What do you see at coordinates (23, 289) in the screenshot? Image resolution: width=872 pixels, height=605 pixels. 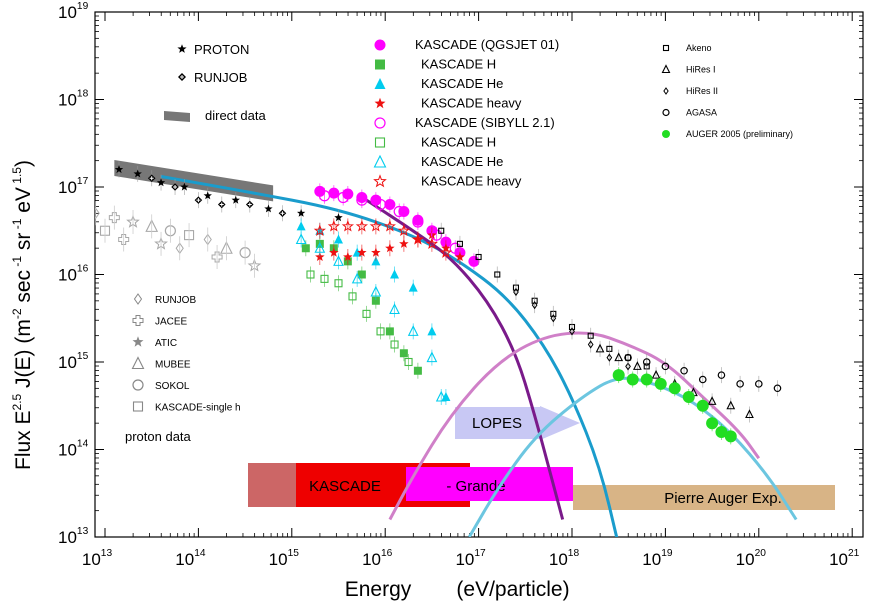 I see `y-axis-title-part-4: sec` at bounding box center [23, 289].